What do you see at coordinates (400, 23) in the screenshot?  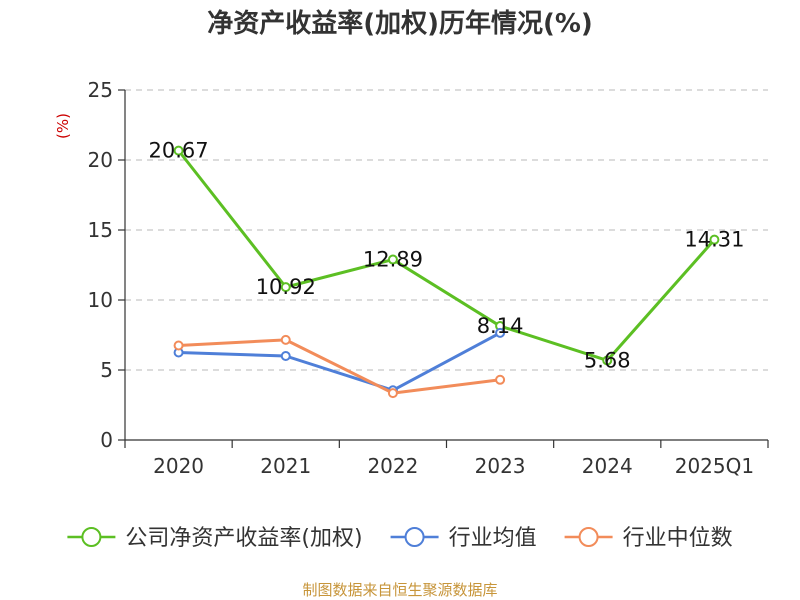 I see `chart-title: 净资产收益率(加权)历年情况(%)` at bounding box center [400, 23].